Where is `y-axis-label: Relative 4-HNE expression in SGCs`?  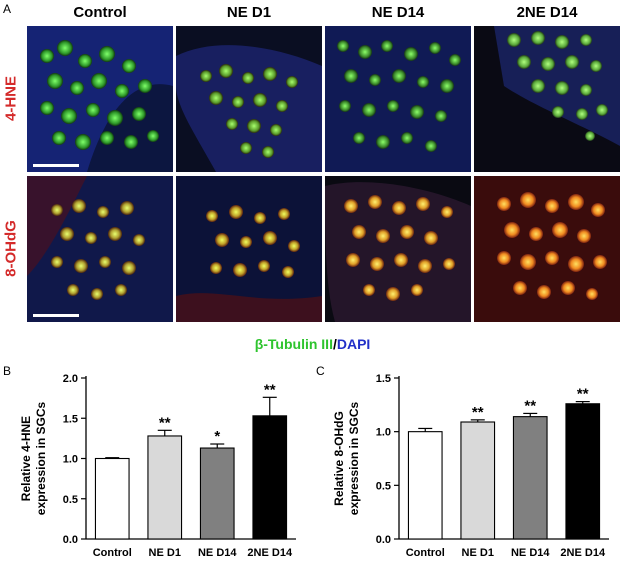 y-axis-label: Relative 4-HNE expression in SGCs is located at coordinates (33, 458).